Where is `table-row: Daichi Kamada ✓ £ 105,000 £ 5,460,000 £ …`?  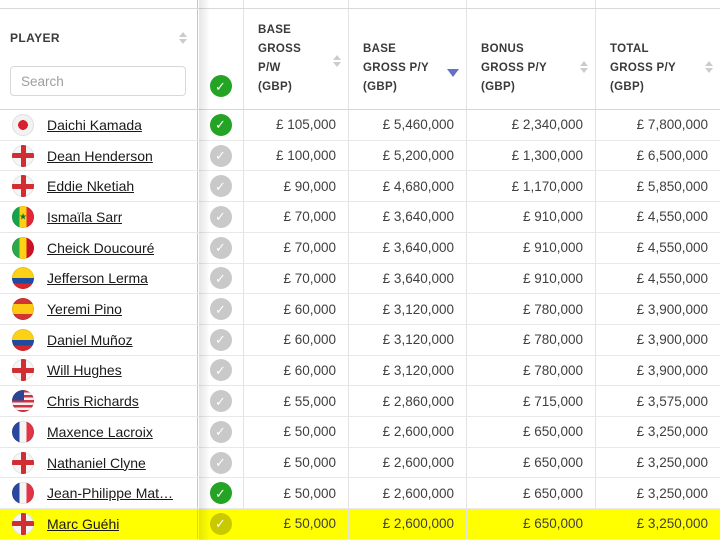
table-row: Daichi Kamada ✓ £ 105,000 £ 5,460,000 £ … is located at coordinates (360, 125).